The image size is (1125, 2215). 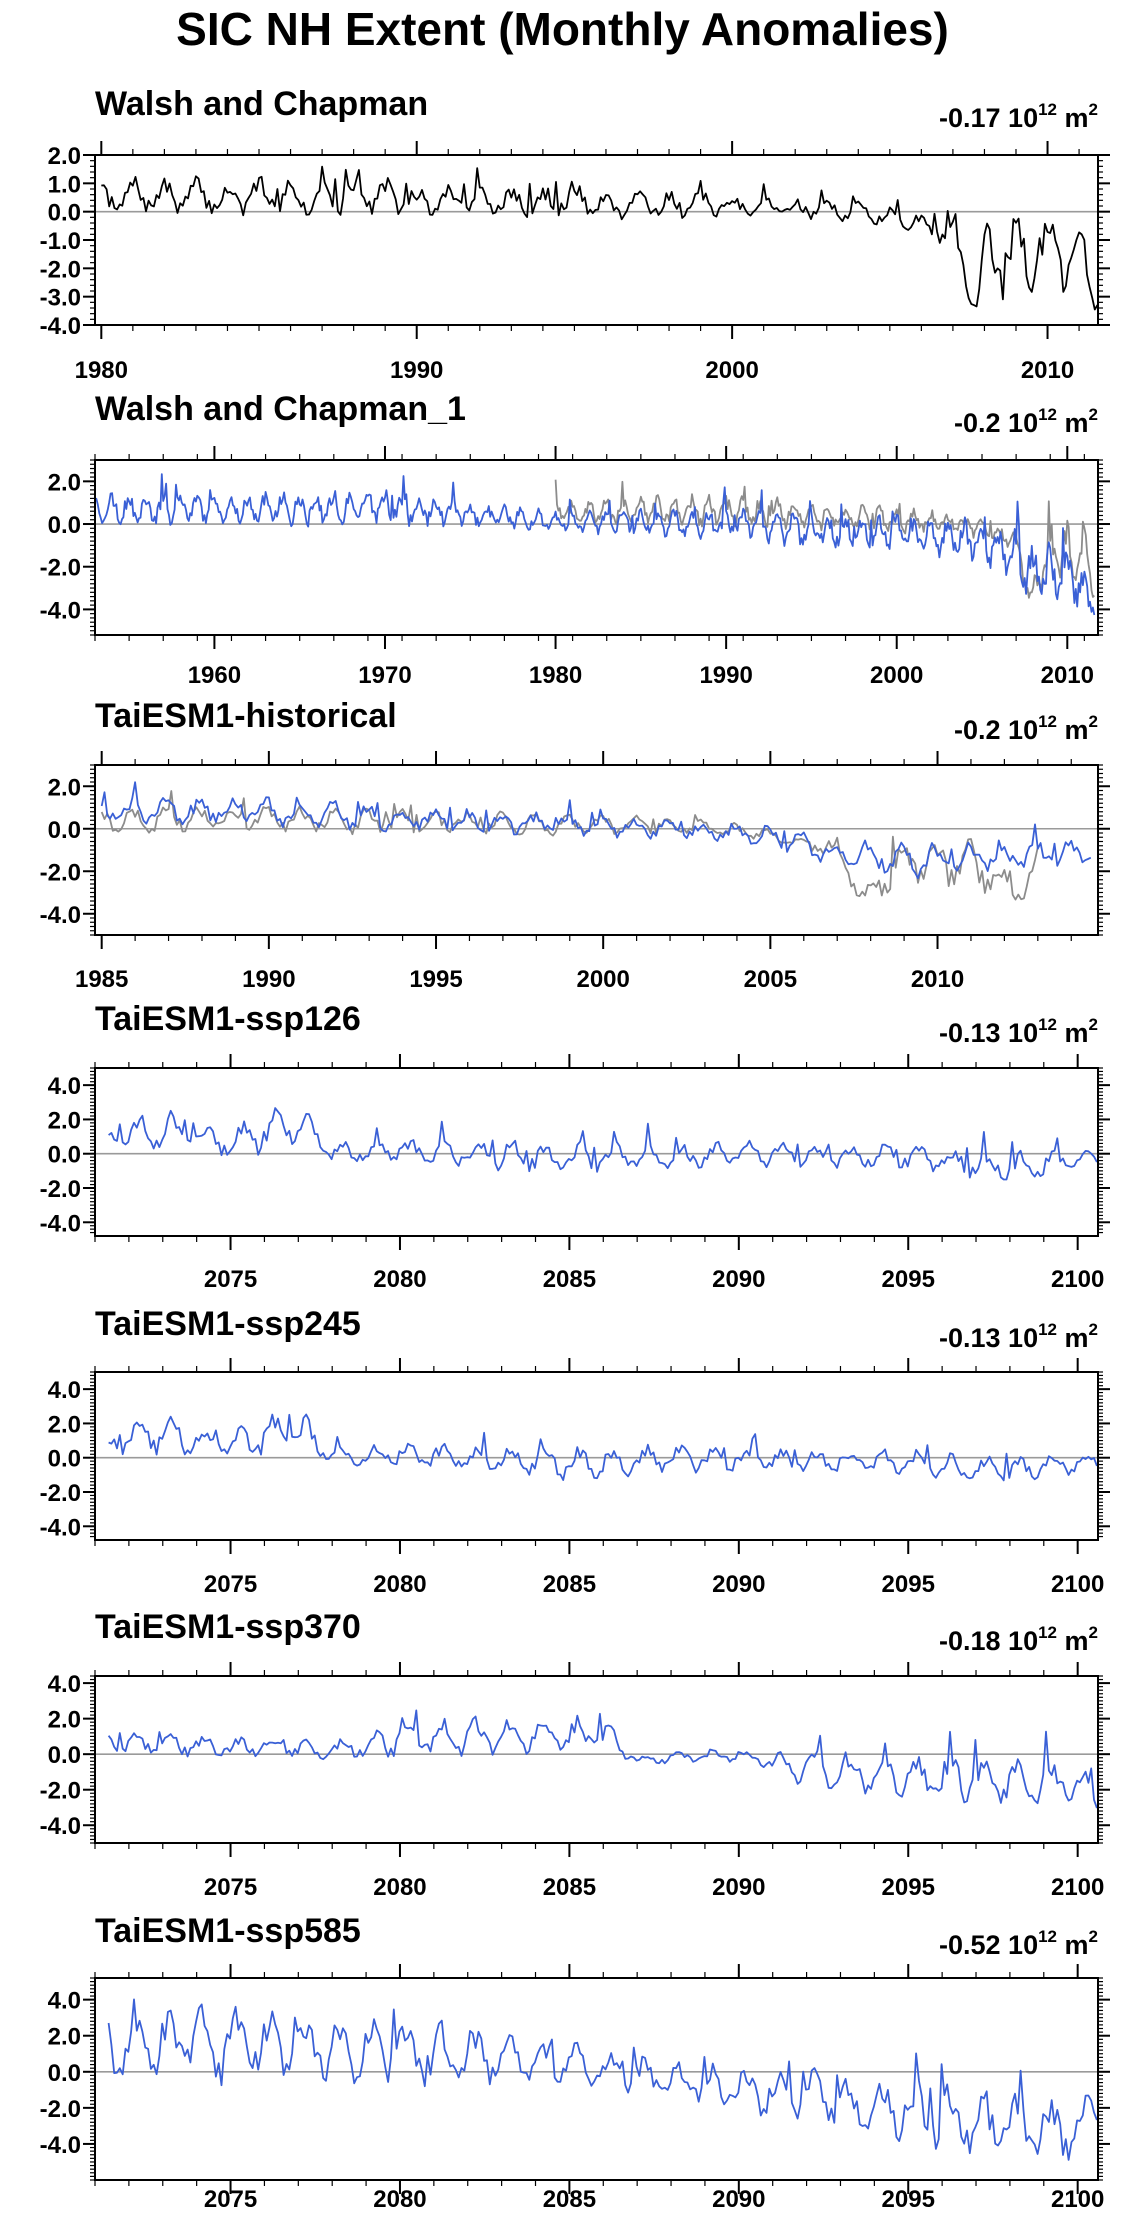 I want to click on x-tick-label: 2005, so click(x=770, y=979).